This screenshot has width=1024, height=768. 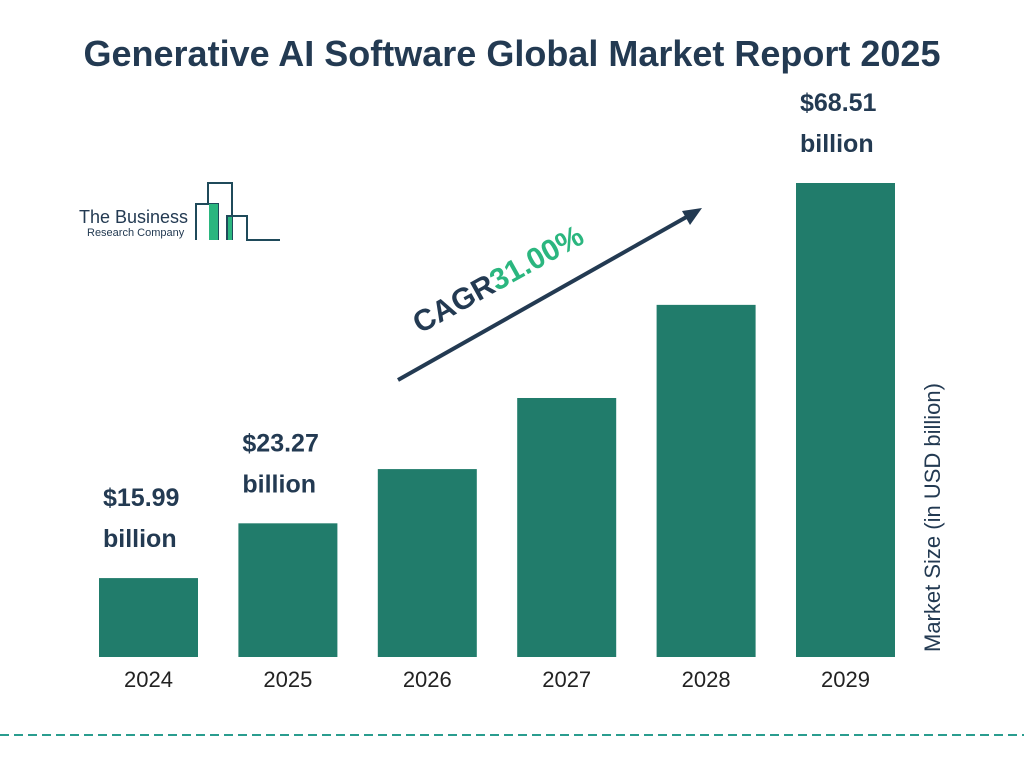 I want to click on bar-2025, so click(x=288, y=590).